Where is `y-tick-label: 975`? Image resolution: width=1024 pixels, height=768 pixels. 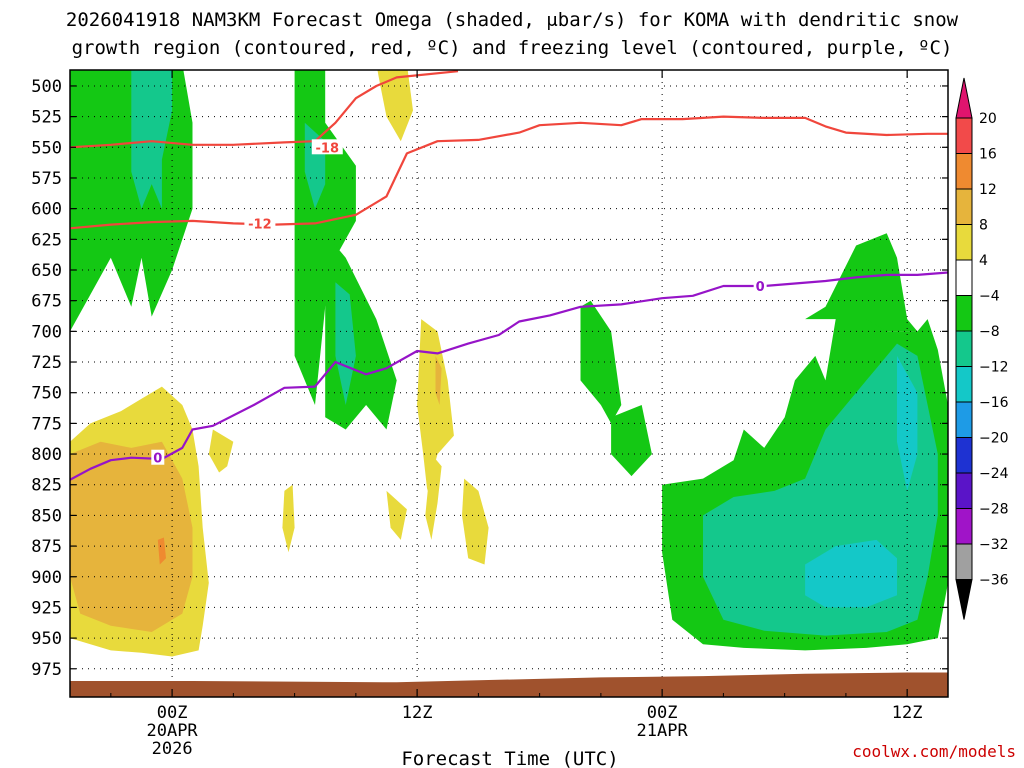 y-tick-label: 975 is located at coordinates (46, 670).